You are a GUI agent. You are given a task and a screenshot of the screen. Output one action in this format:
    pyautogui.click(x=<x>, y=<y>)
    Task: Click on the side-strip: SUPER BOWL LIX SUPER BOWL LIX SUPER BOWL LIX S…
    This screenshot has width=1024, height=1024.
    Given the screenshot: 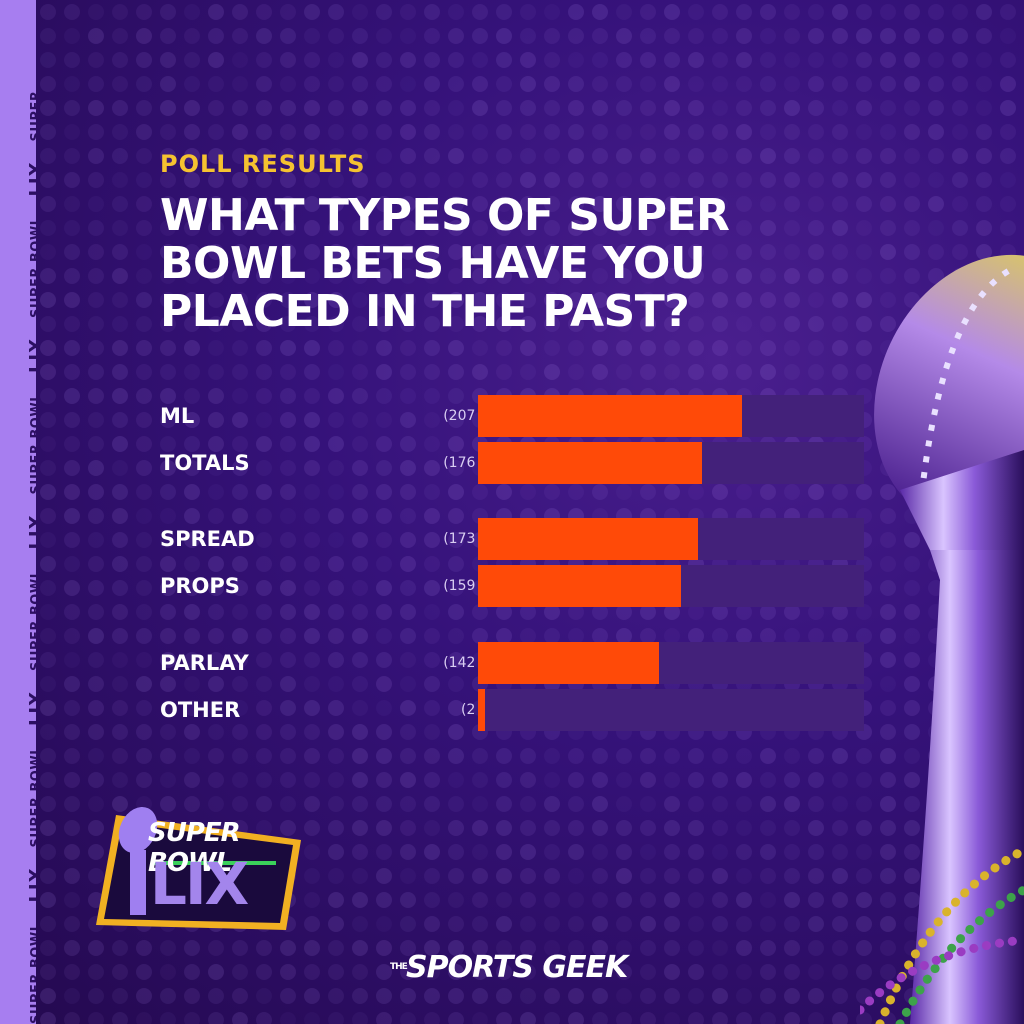 What is the action you would take?
    pyautogui.click(x=18, y=512)
    